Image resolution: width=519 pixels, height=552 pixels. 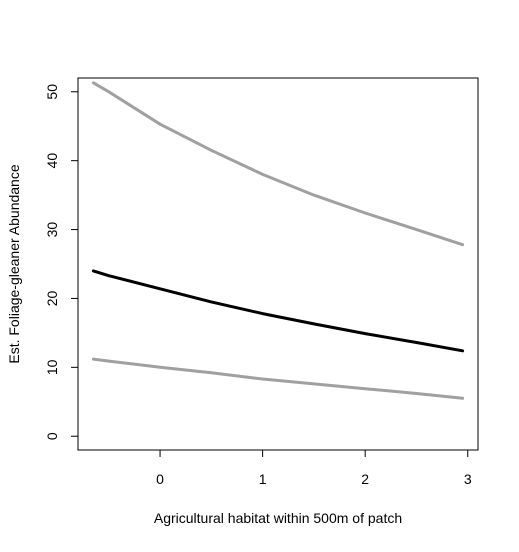 What do you see at coordinates (263, 479) in the screenshot?
I see `x-tick-label: 1` at bounding box center [263, 479].